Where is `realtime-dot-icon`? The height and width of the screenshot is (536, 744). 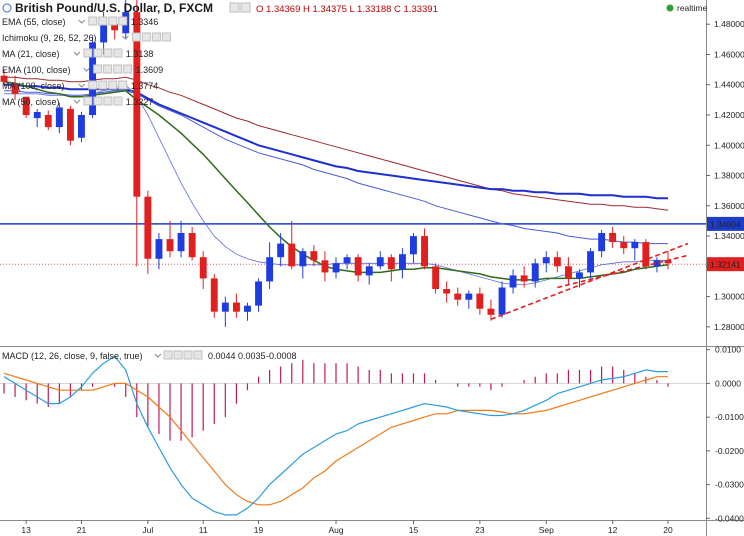
realtime-dot-icon is located at coordinates (670, 8).